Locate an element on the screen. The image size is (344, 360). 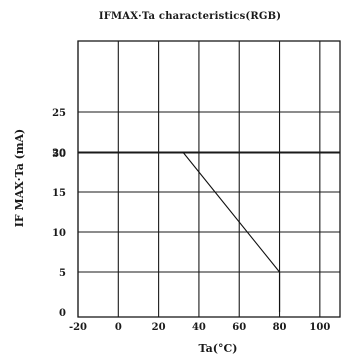
x-tick-label: 0 is located at coordinates (118, 327).